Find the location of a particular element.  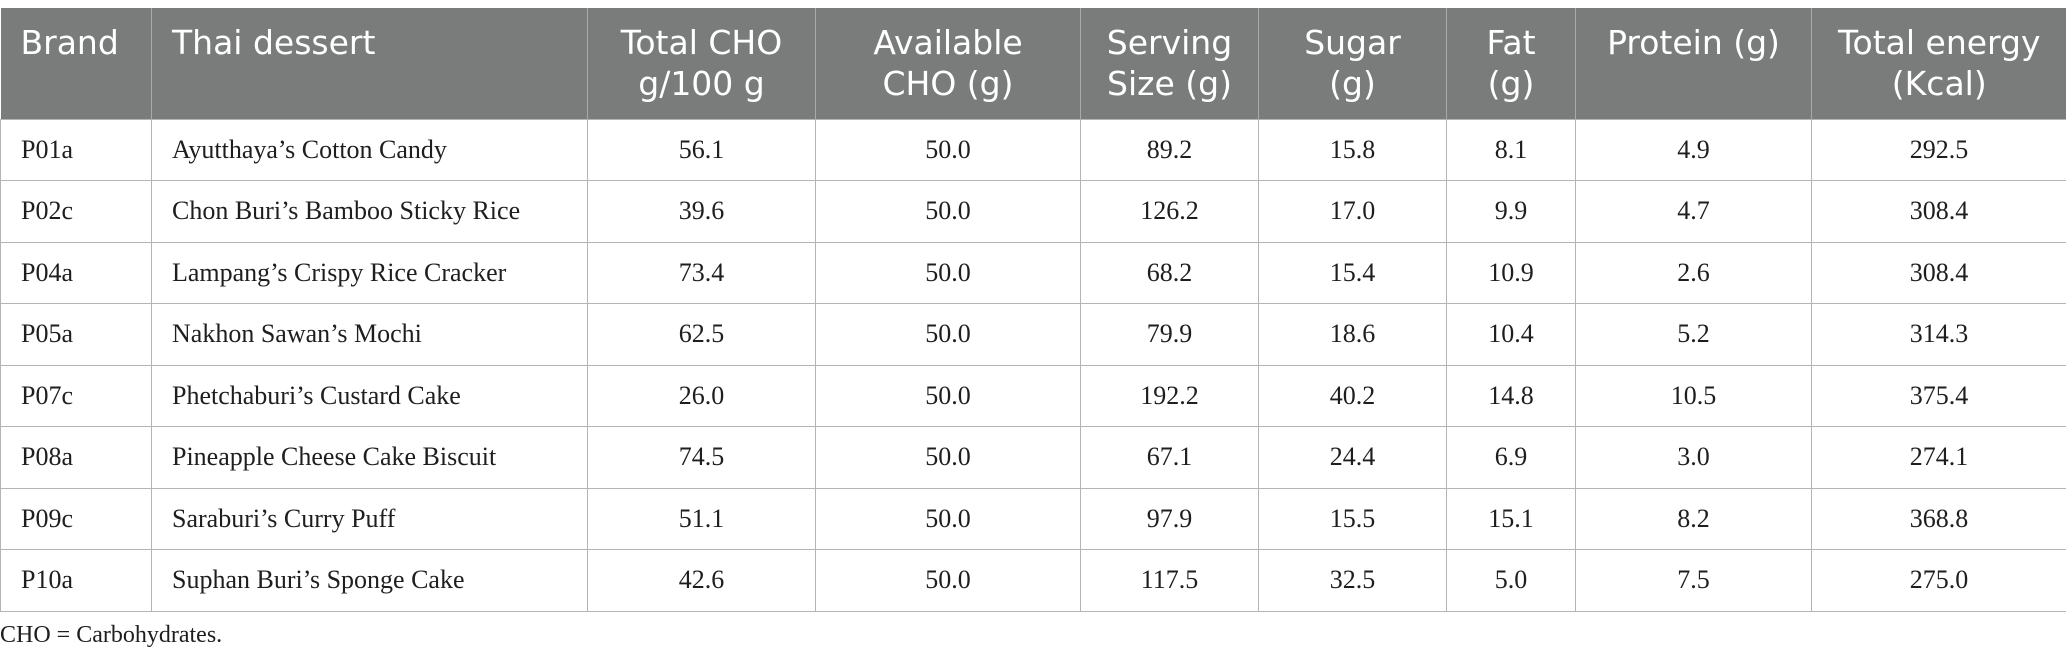

column-header: Thai dessert is located at coordinates (369, 63).